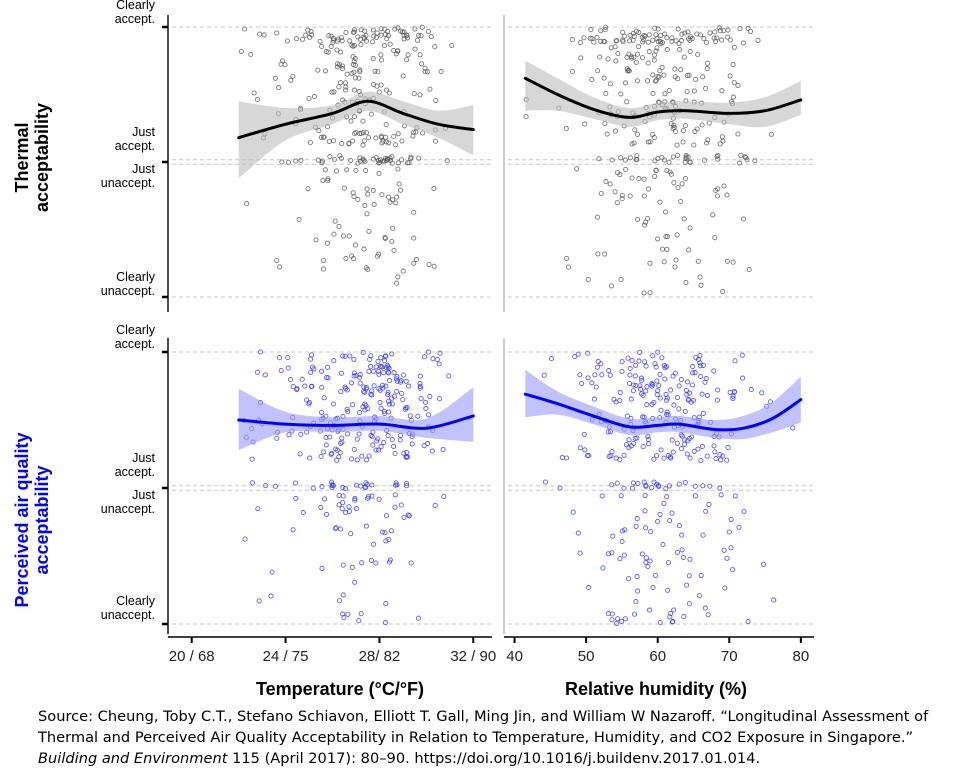 Image resolution: width=960 pixels, height=784 pixels. What do you see at coordinates (286, 656) in the screenshot?
I see `x-tick-label: 24 / 75` at bounding box center [286, 656].